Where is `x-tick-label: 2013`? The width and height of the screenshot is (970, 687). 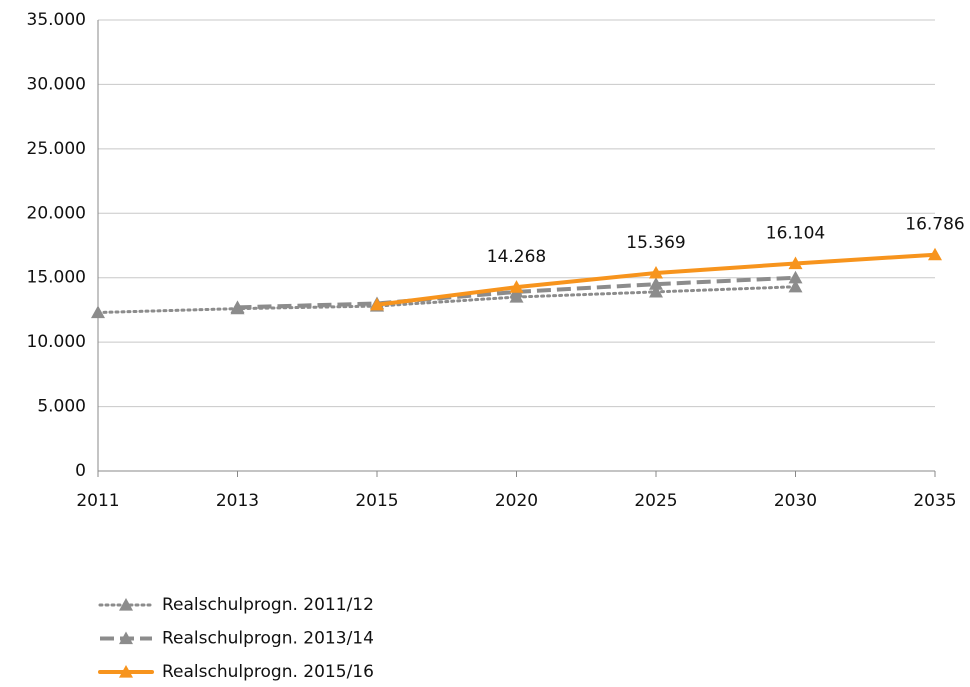
x-tick-label: 2013 is located at coordinates (237, 501).